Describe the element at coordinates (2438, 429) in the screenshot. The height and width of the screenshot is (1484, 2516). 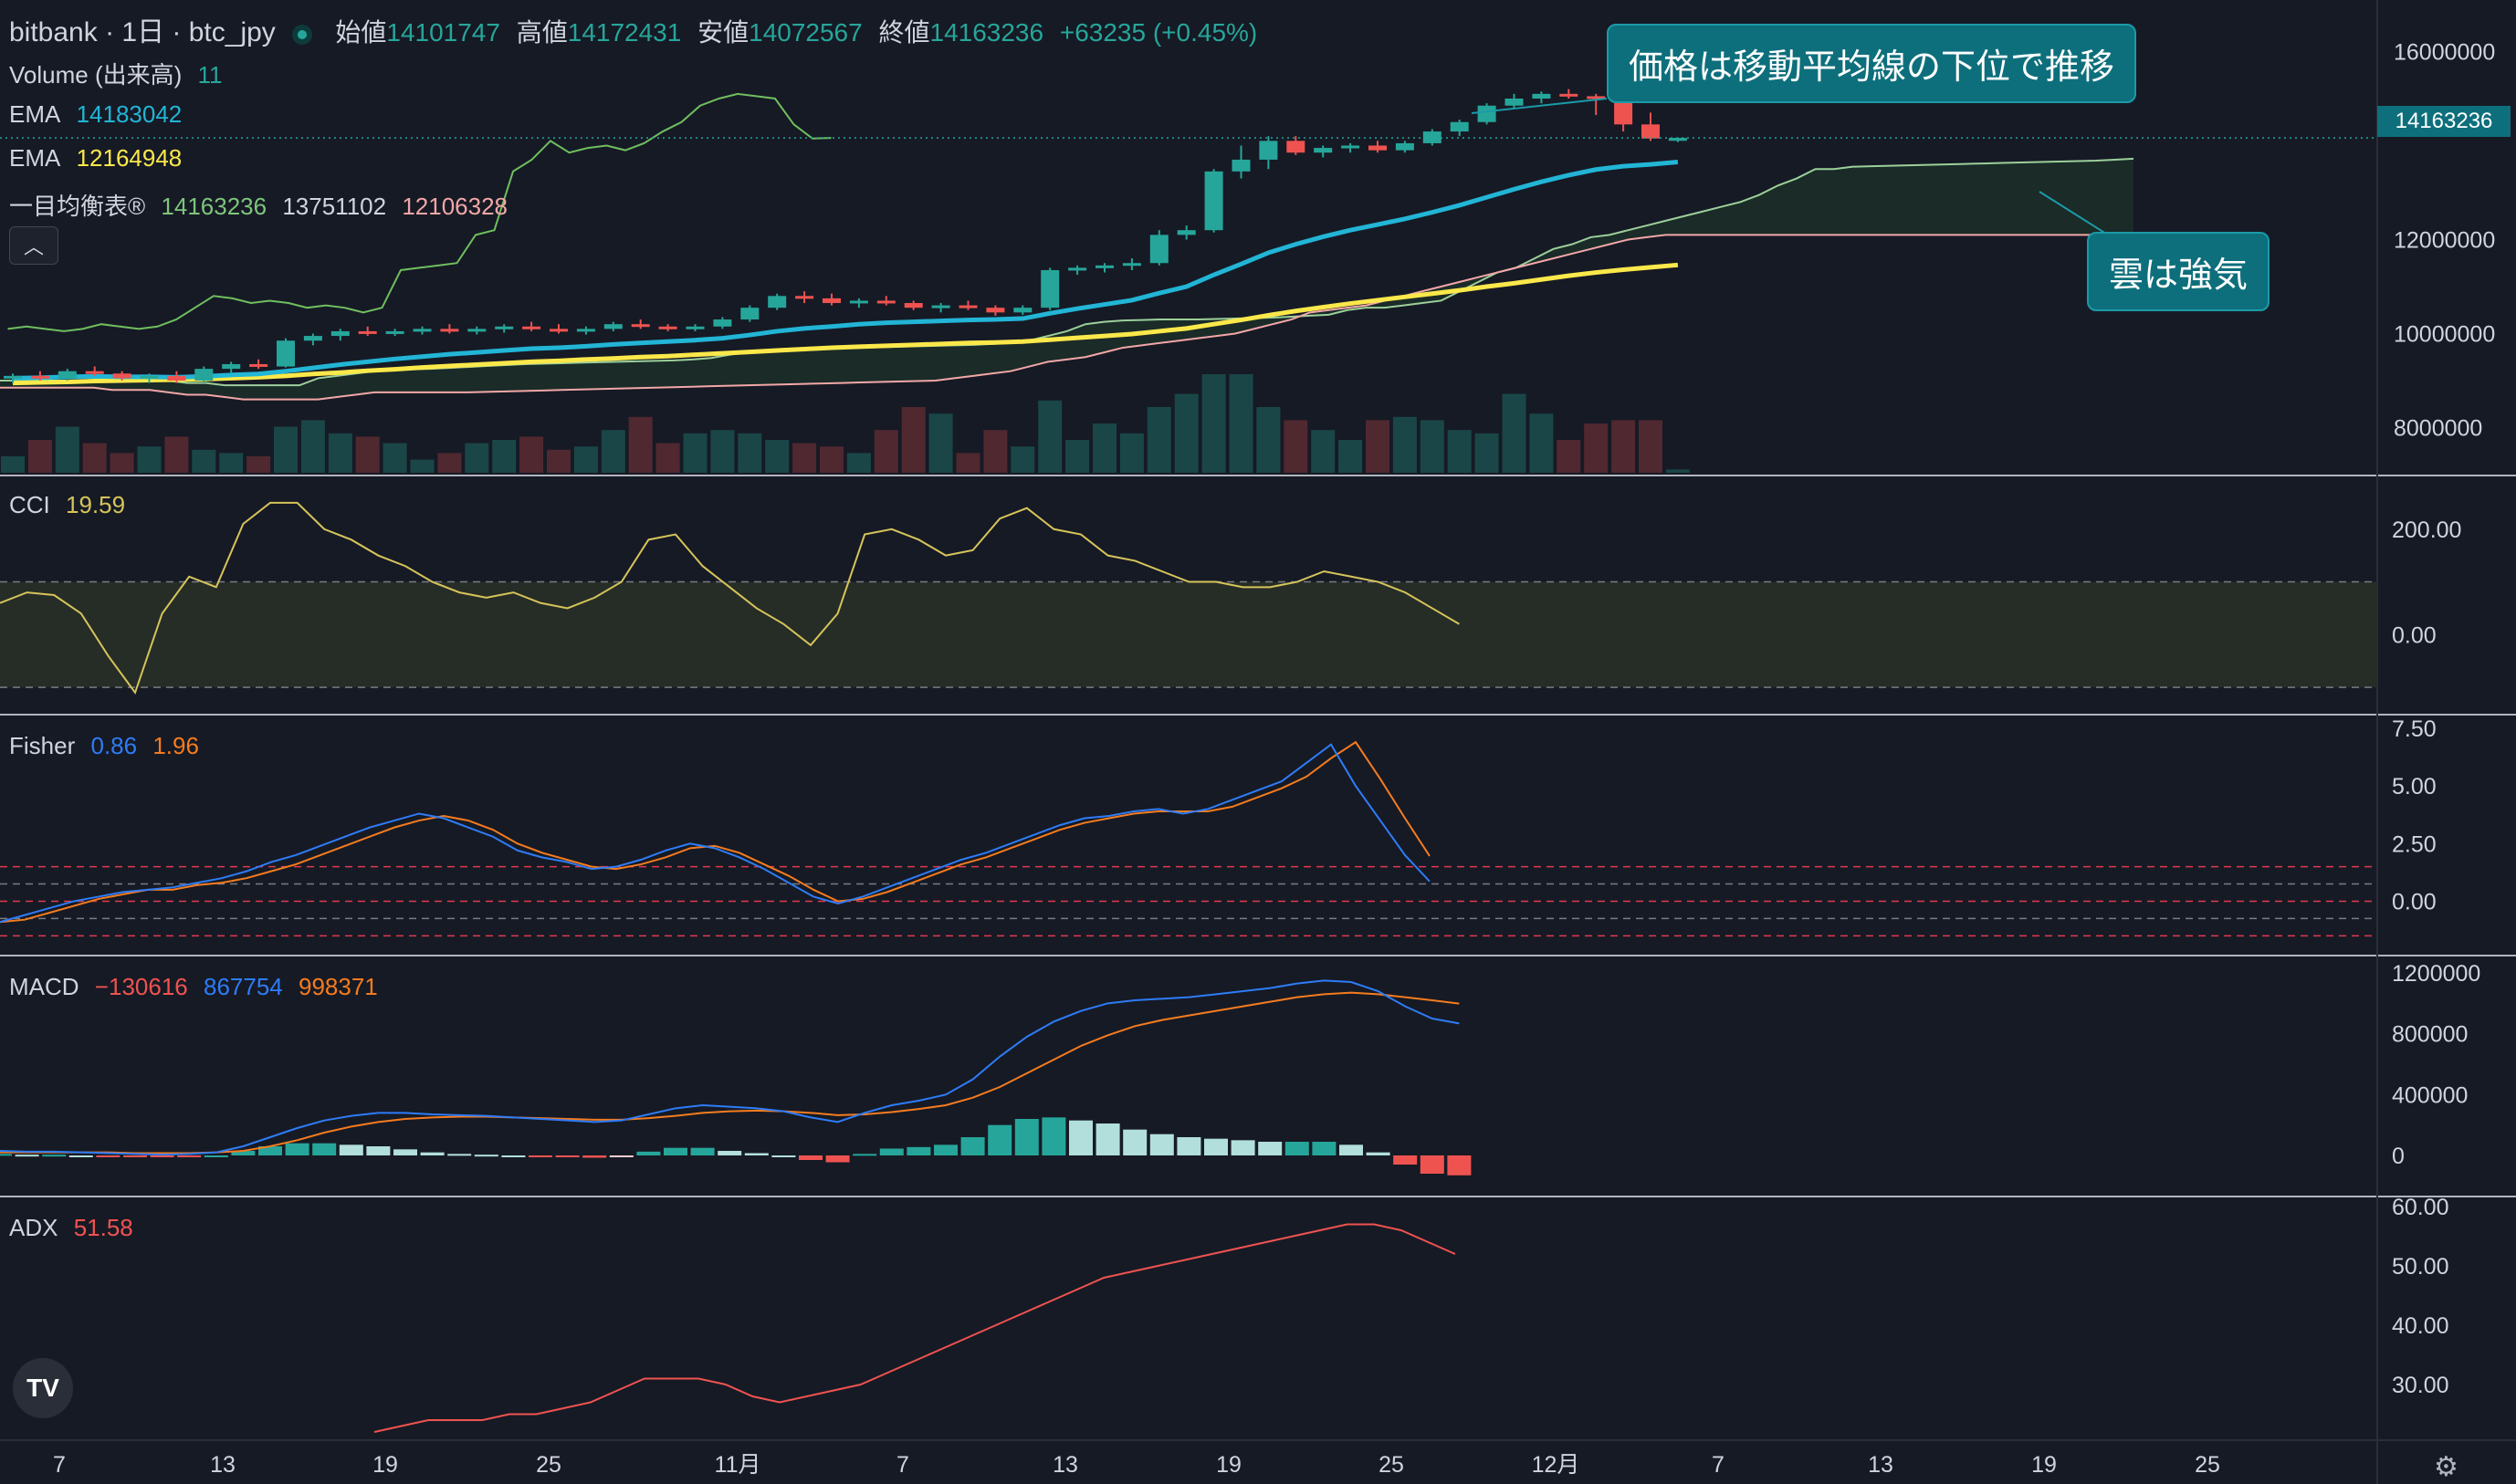
I see `price-axis-tick-label: 8000000` at that location.